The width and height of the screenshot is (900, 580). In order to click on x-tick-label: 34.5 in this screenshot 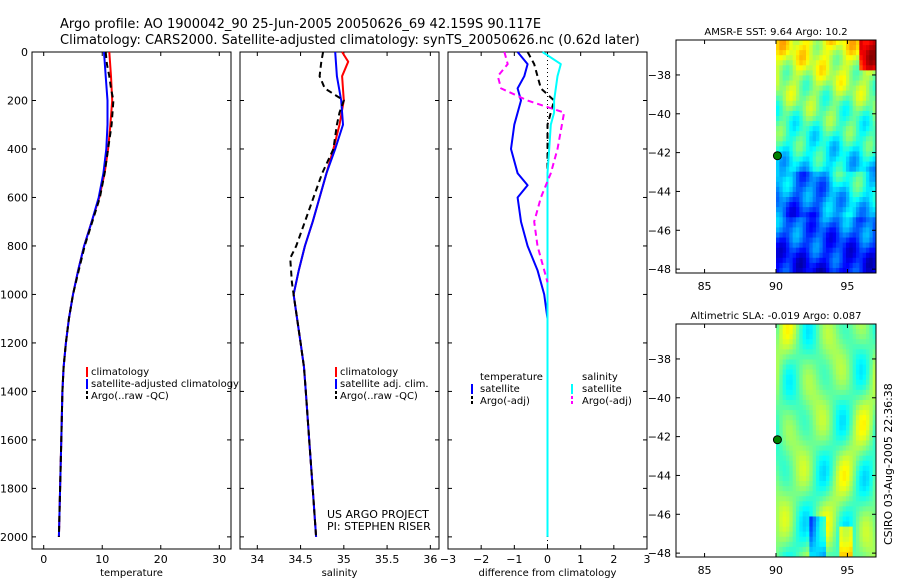, I will do `click(300, 559)`.